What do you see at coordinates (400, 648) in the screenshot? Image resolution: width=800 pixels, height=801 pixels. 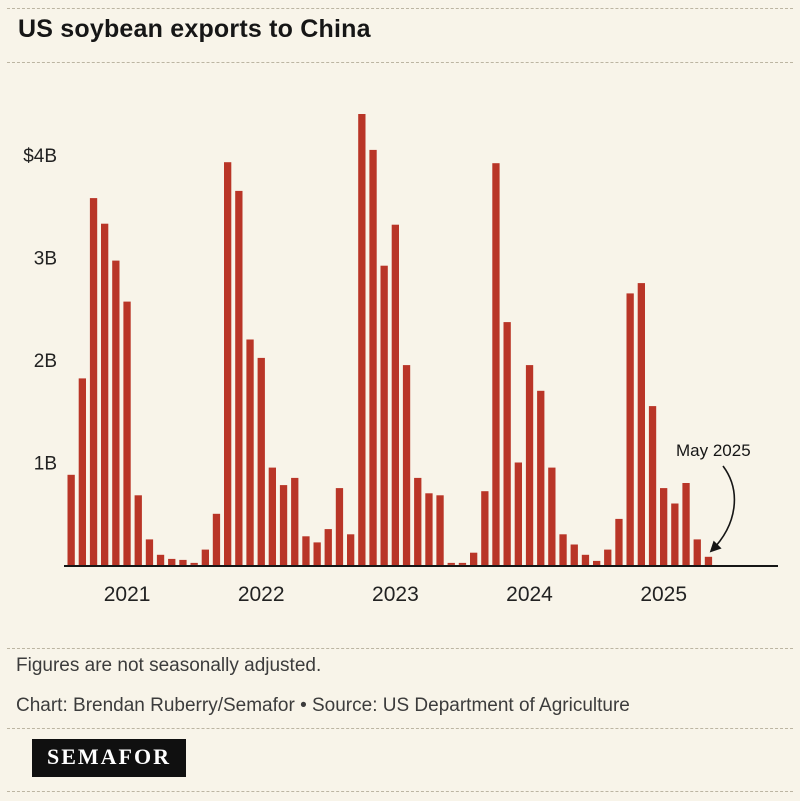 I see `divider-above-notes` at bounding box center [400, 648].